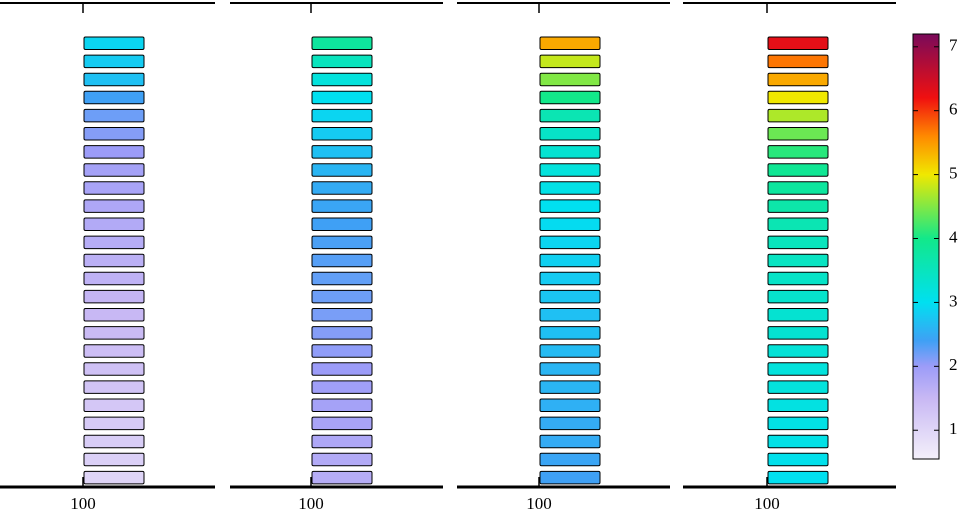 The image size is (969, 517). I want to click on colorbar-tick-label: 5, so click(953, 173).